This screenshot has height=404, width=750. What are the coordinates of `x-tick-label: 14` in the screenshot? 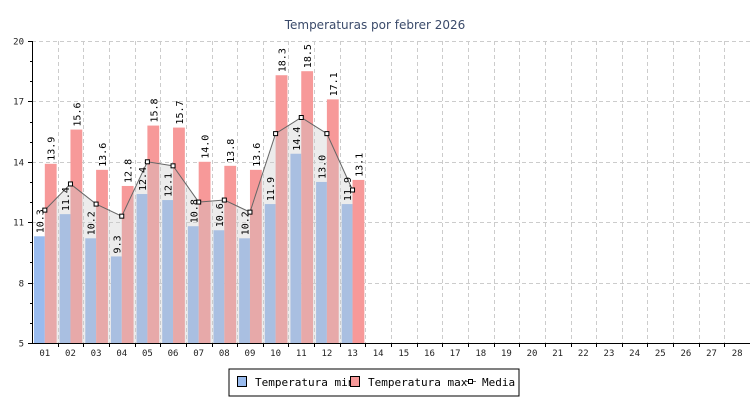 It's located at (378, 354).